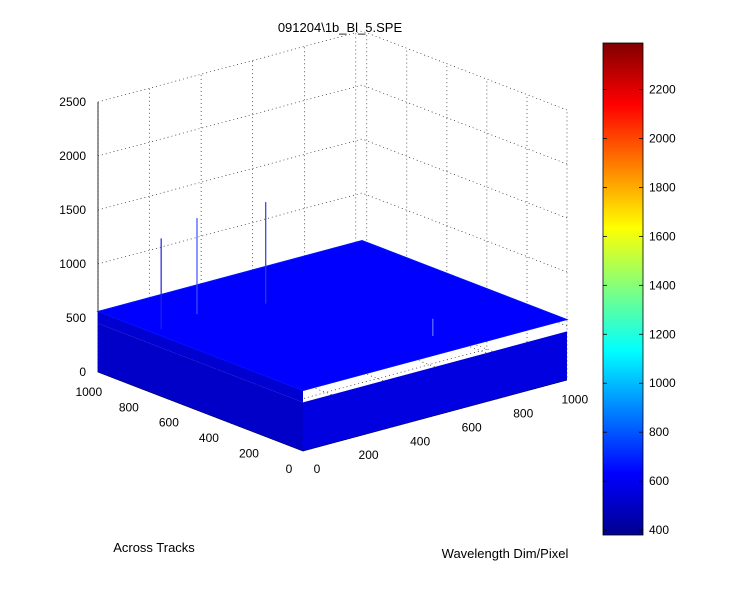  I want to click on colorbar-tick-label: 800, so click(659, 432).